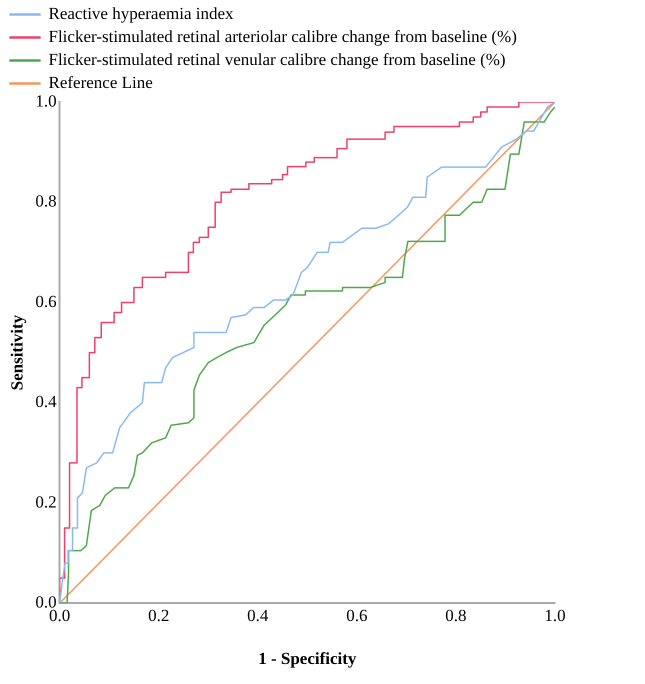 This screenshot has width=645, height=684. What do you see at coordinates (357, 615) in the screenshot?
I see `x-tick-label: 0.6` at bounding box center [357, 615].